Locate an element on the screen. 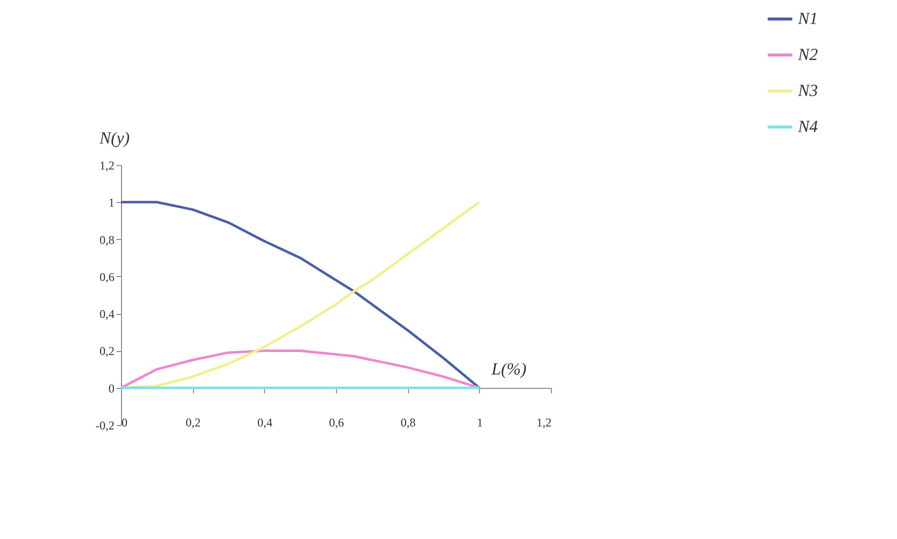 This screenshot has height=539, width=897. y-tick-label: -0,2 is located at coordinates (105, 425).